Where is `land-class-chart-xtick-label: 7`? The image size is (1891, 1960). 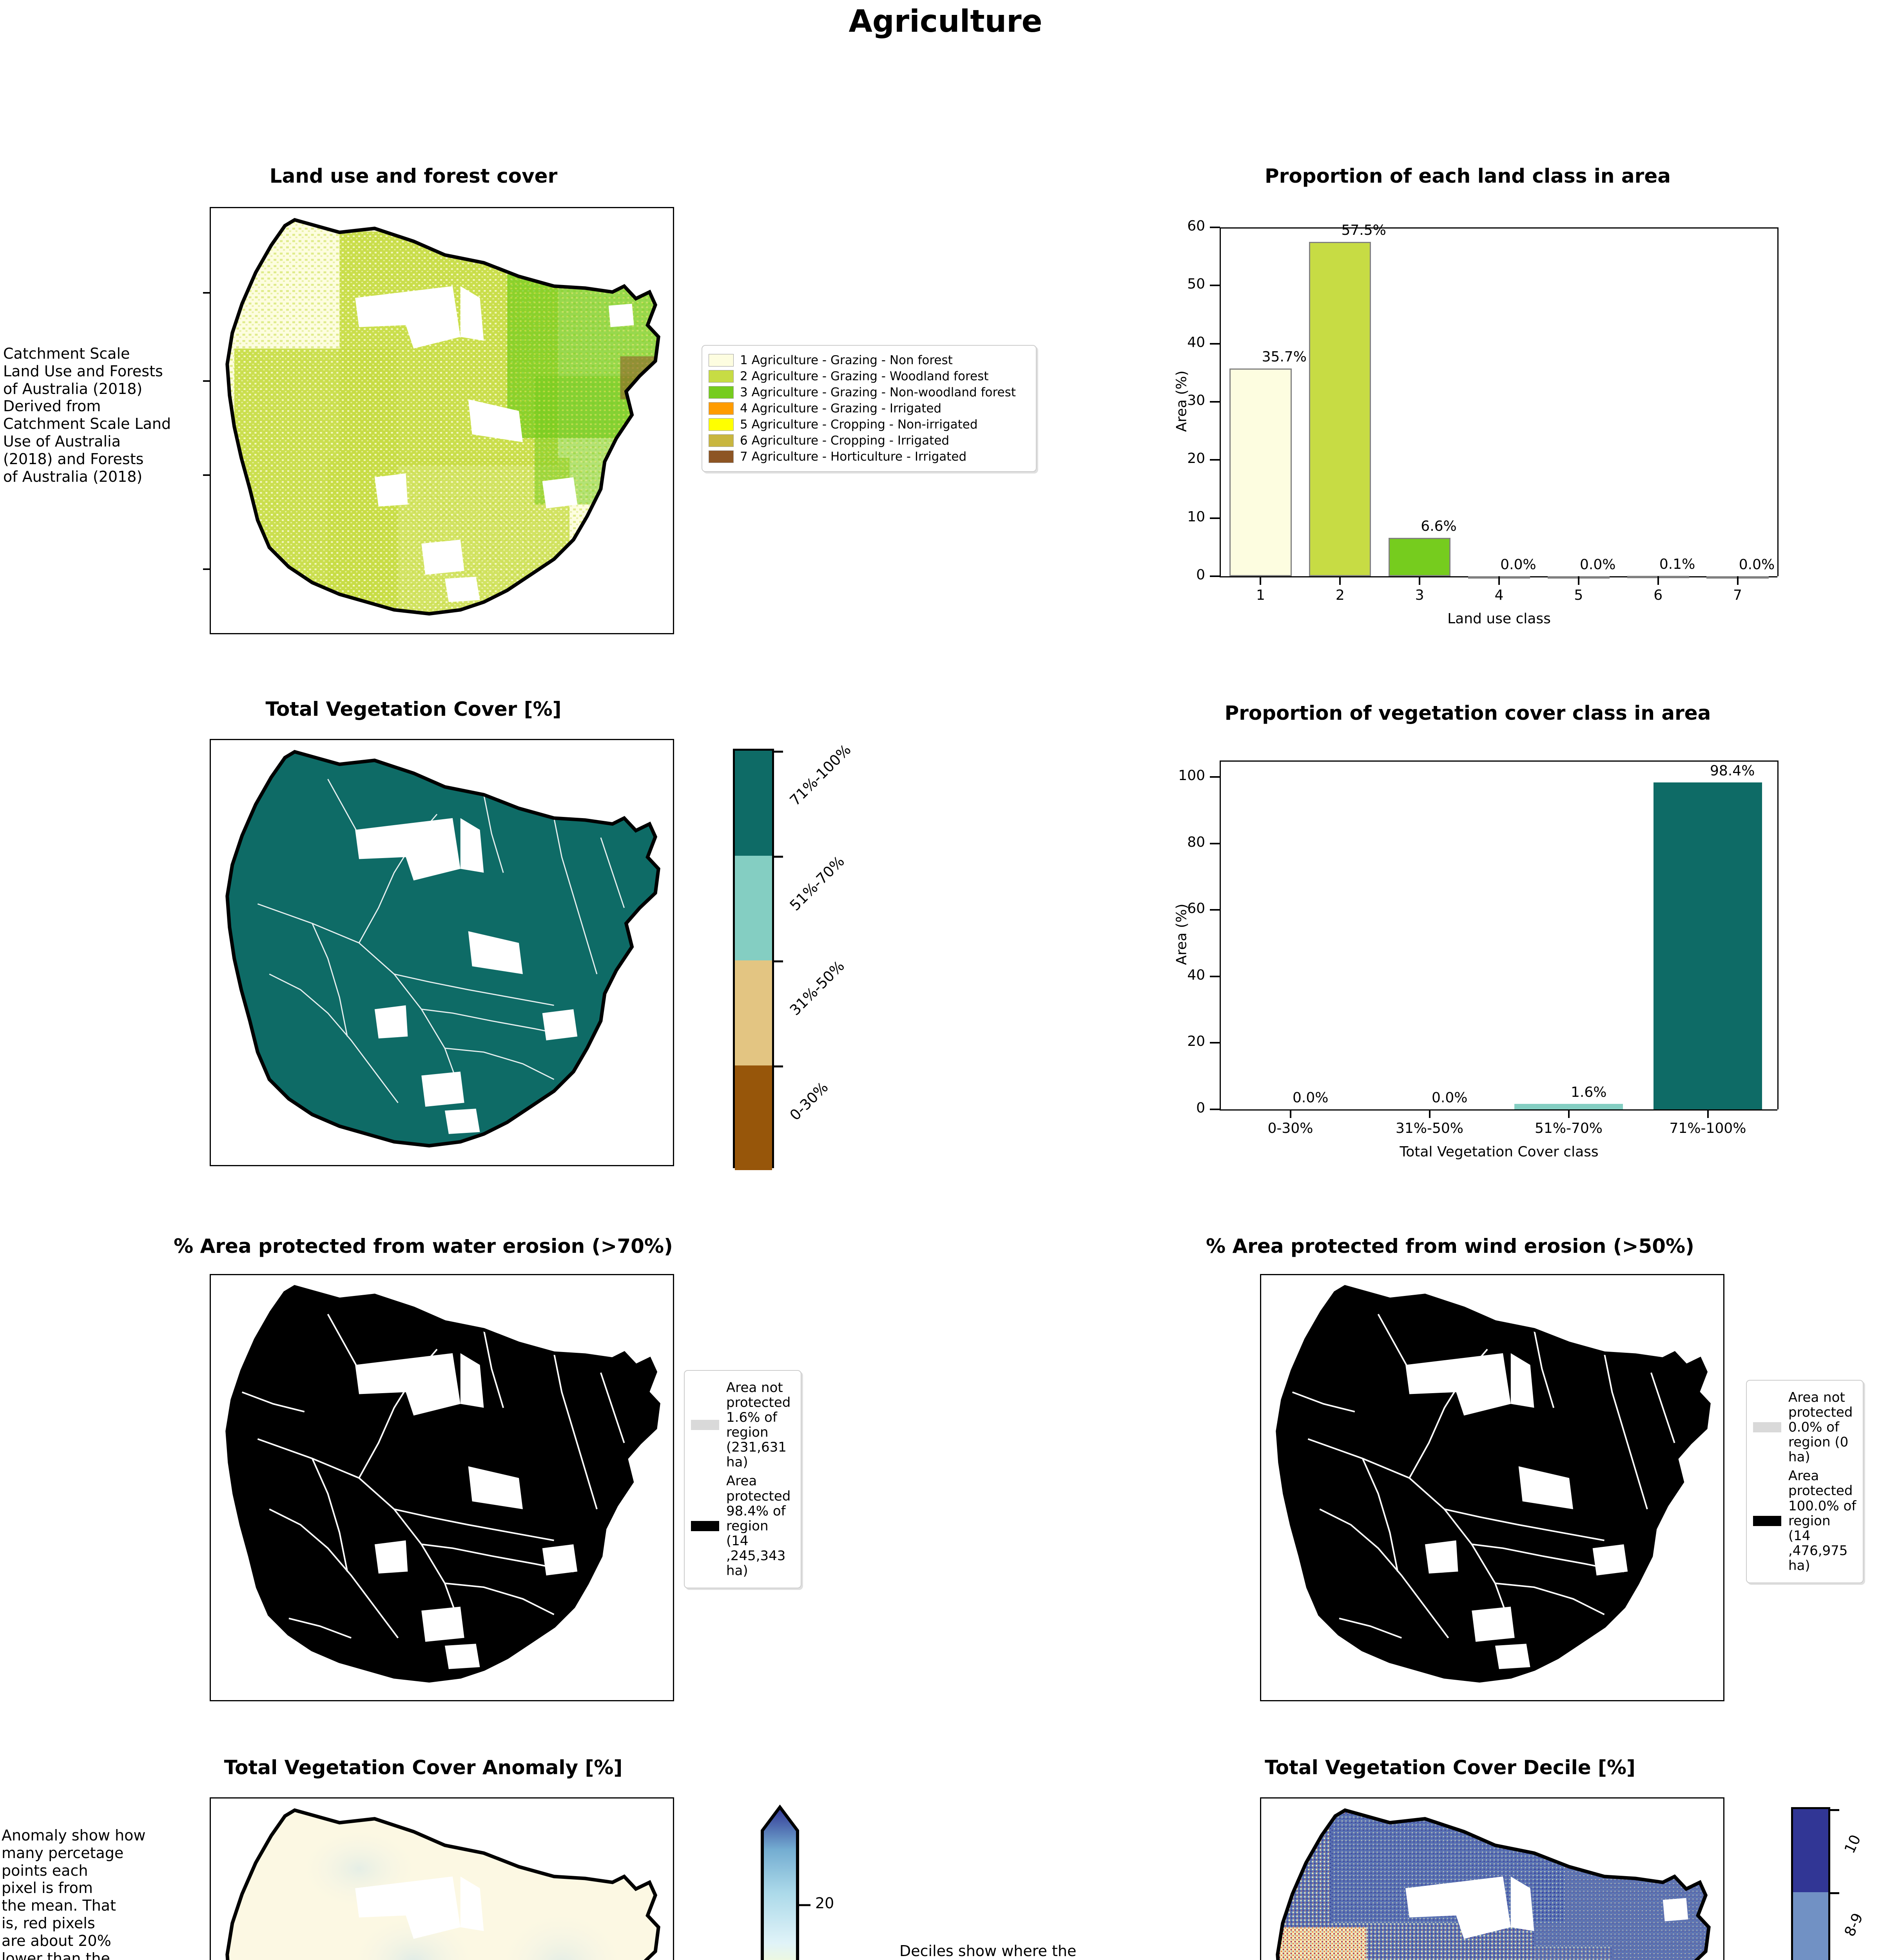 land-class-chart-xtick-label: 7 is located at coordinates (1737, 595).